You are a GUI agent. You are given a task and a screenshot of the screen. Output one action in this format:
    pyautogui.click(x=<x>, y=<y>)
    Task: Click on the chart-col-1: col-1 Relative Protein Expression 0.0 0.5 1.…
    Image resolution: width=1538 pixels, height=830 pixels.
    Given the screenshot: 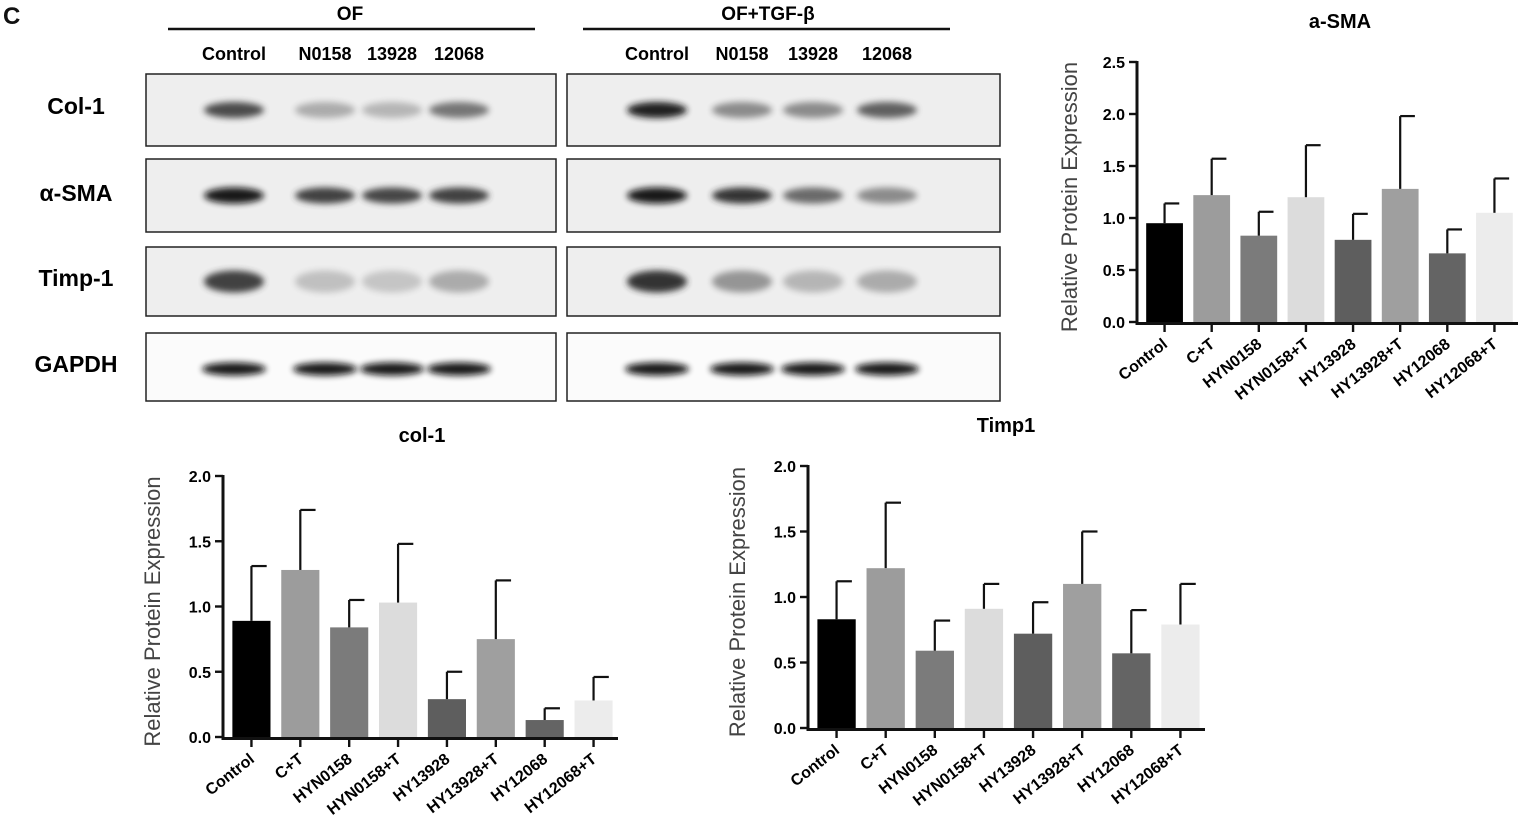 What is the action you would take?
    pyautogui.click(x=379, y=622)
    